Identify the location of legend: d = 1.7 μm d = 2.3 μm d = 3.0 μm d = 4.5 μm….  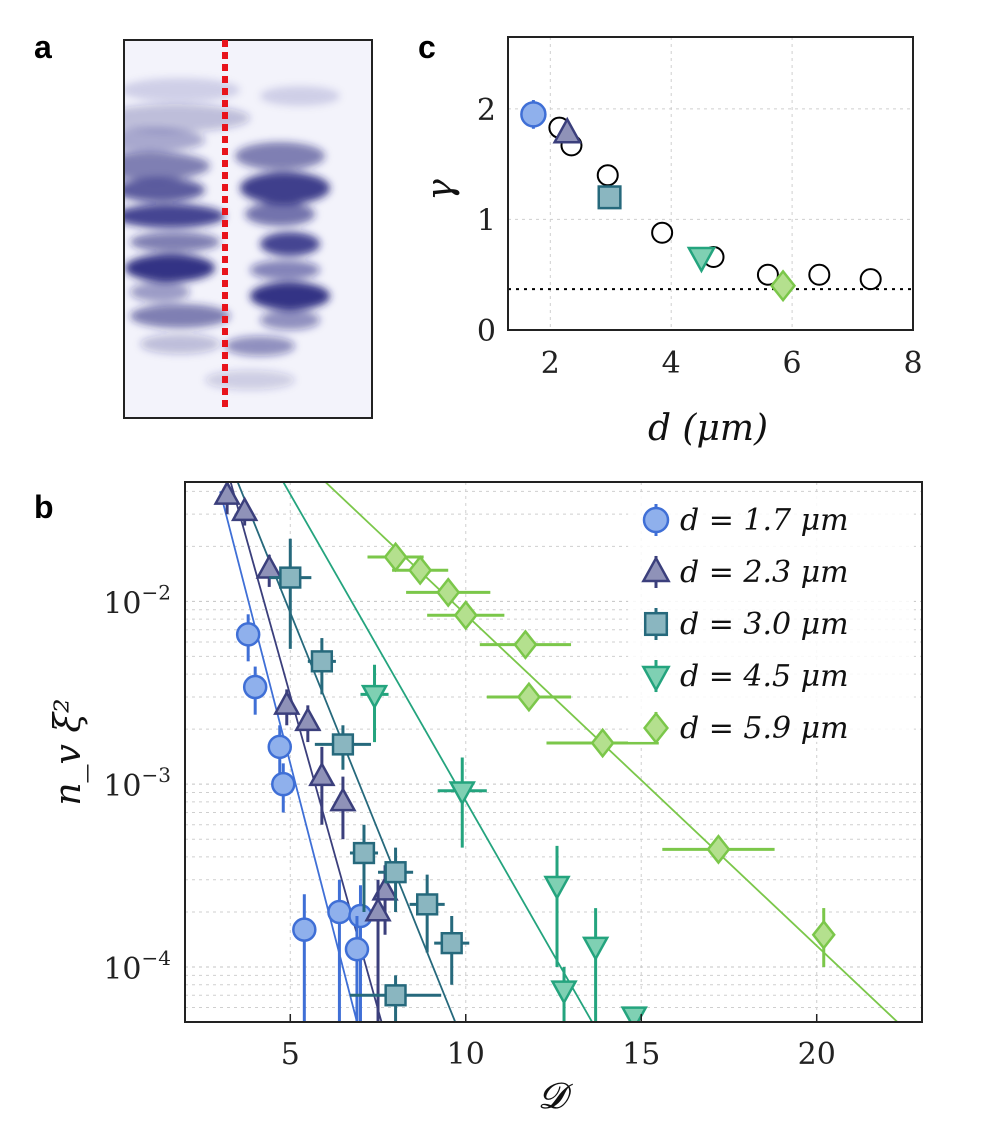
(771, 619).